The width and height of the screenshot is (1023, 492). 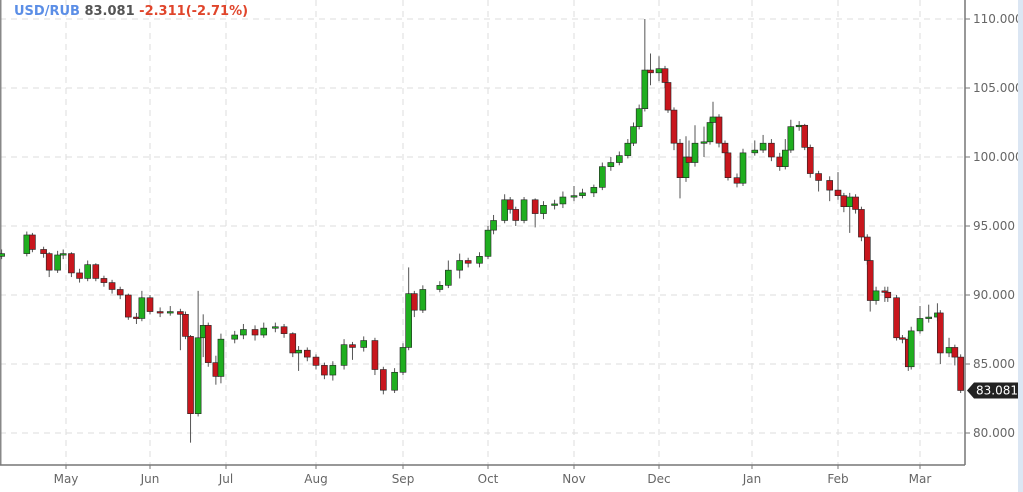 I want to click on y-tick-label: 100.000, so click(x=998, y=157).